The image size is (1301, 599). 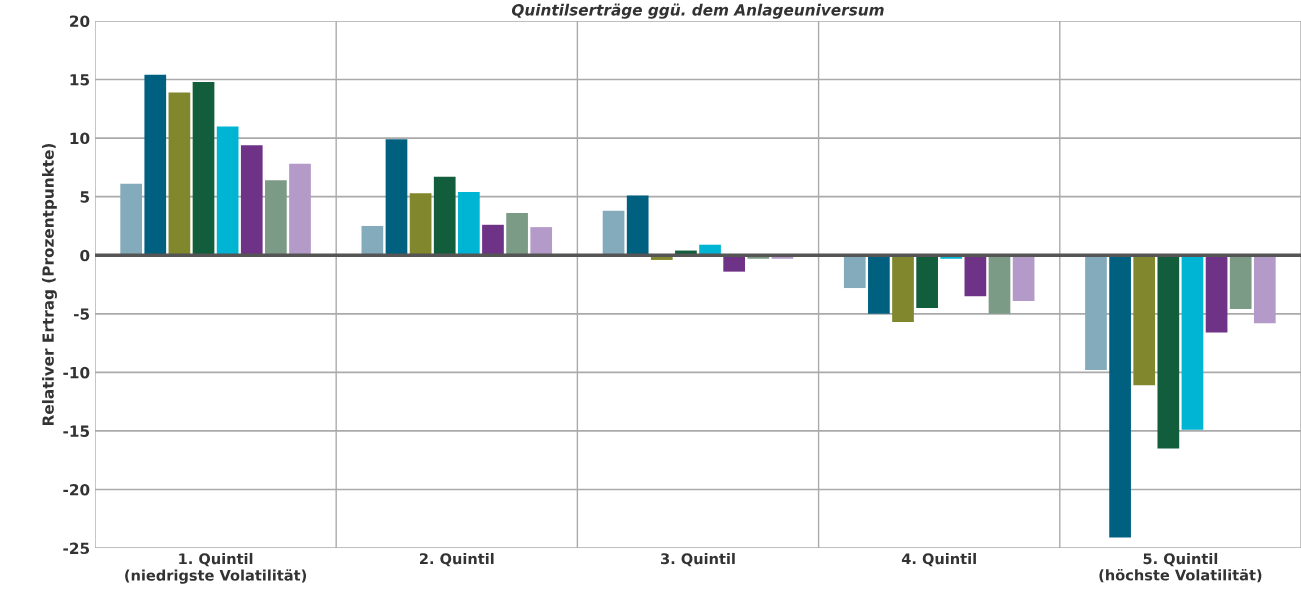 What do you see at coordinates (80, 80) in the screenshot?
I see `y-tick-label: 15` at bounding box center [80, 80].